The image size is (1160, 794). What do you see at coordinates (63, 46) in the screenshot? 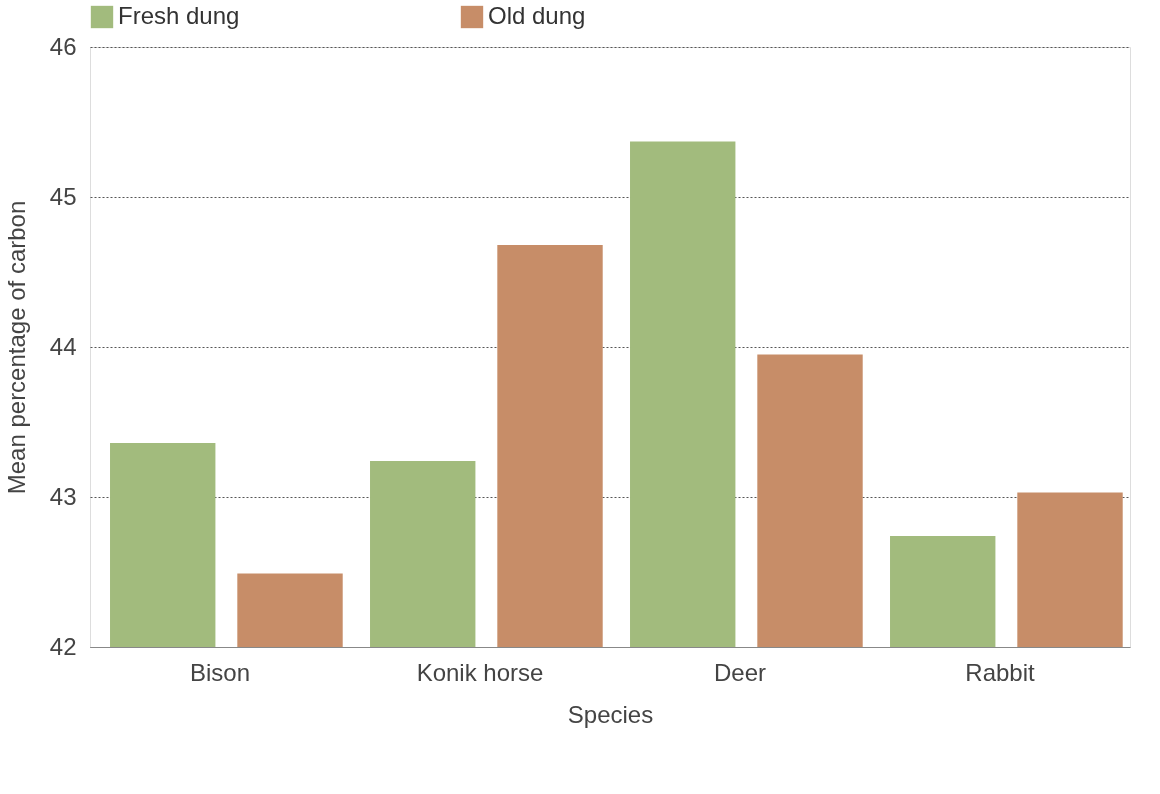
I see `y-tick-label: 46` at bounding box center [63, 46].